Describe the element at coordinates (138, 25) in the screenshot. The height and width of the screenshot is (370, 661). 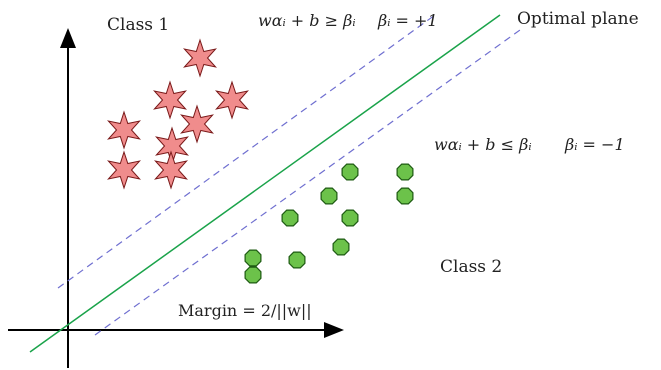
I see `class1-label: Class 1` at that location.